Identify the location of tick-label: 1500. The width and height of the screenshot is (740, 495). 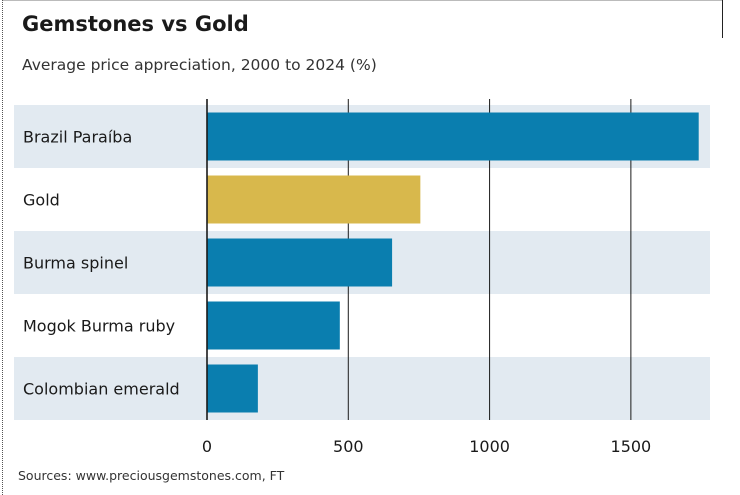
(631, 446).